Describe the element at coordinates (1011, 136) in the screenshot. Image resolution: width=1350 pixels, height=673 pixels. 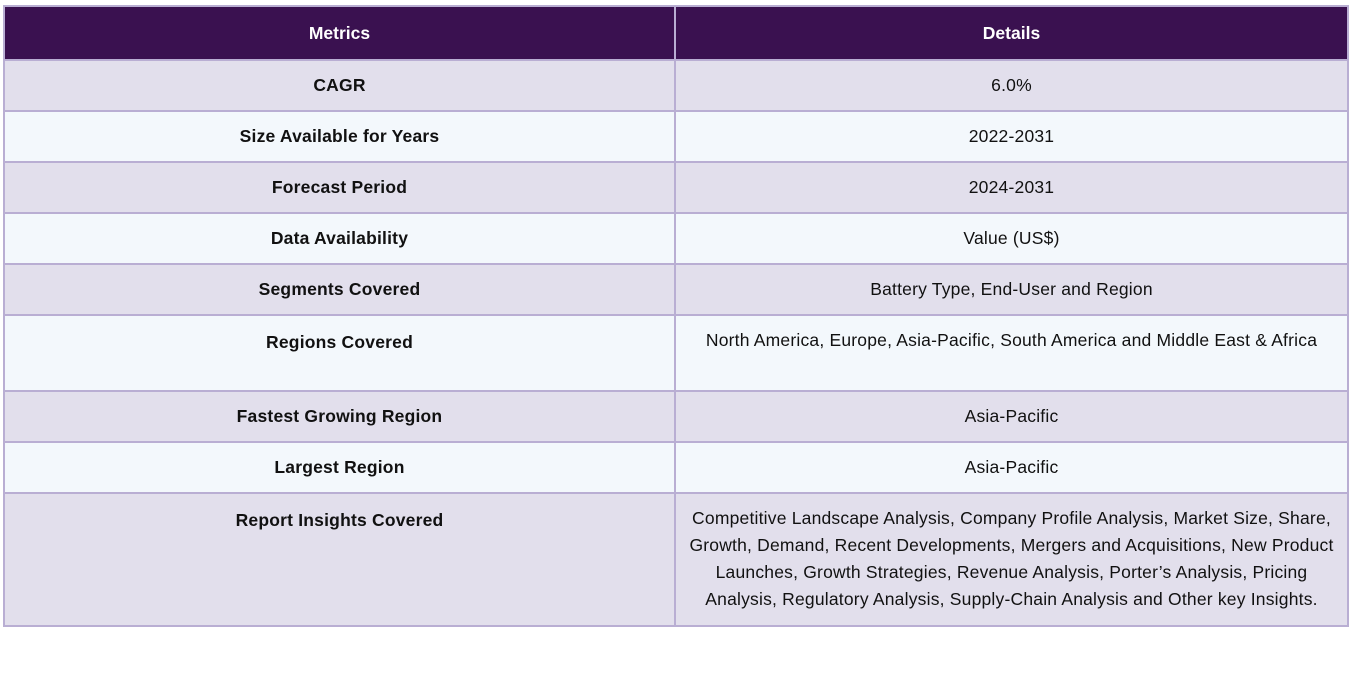
I see `details-size-available: 2022-2031` at that location.